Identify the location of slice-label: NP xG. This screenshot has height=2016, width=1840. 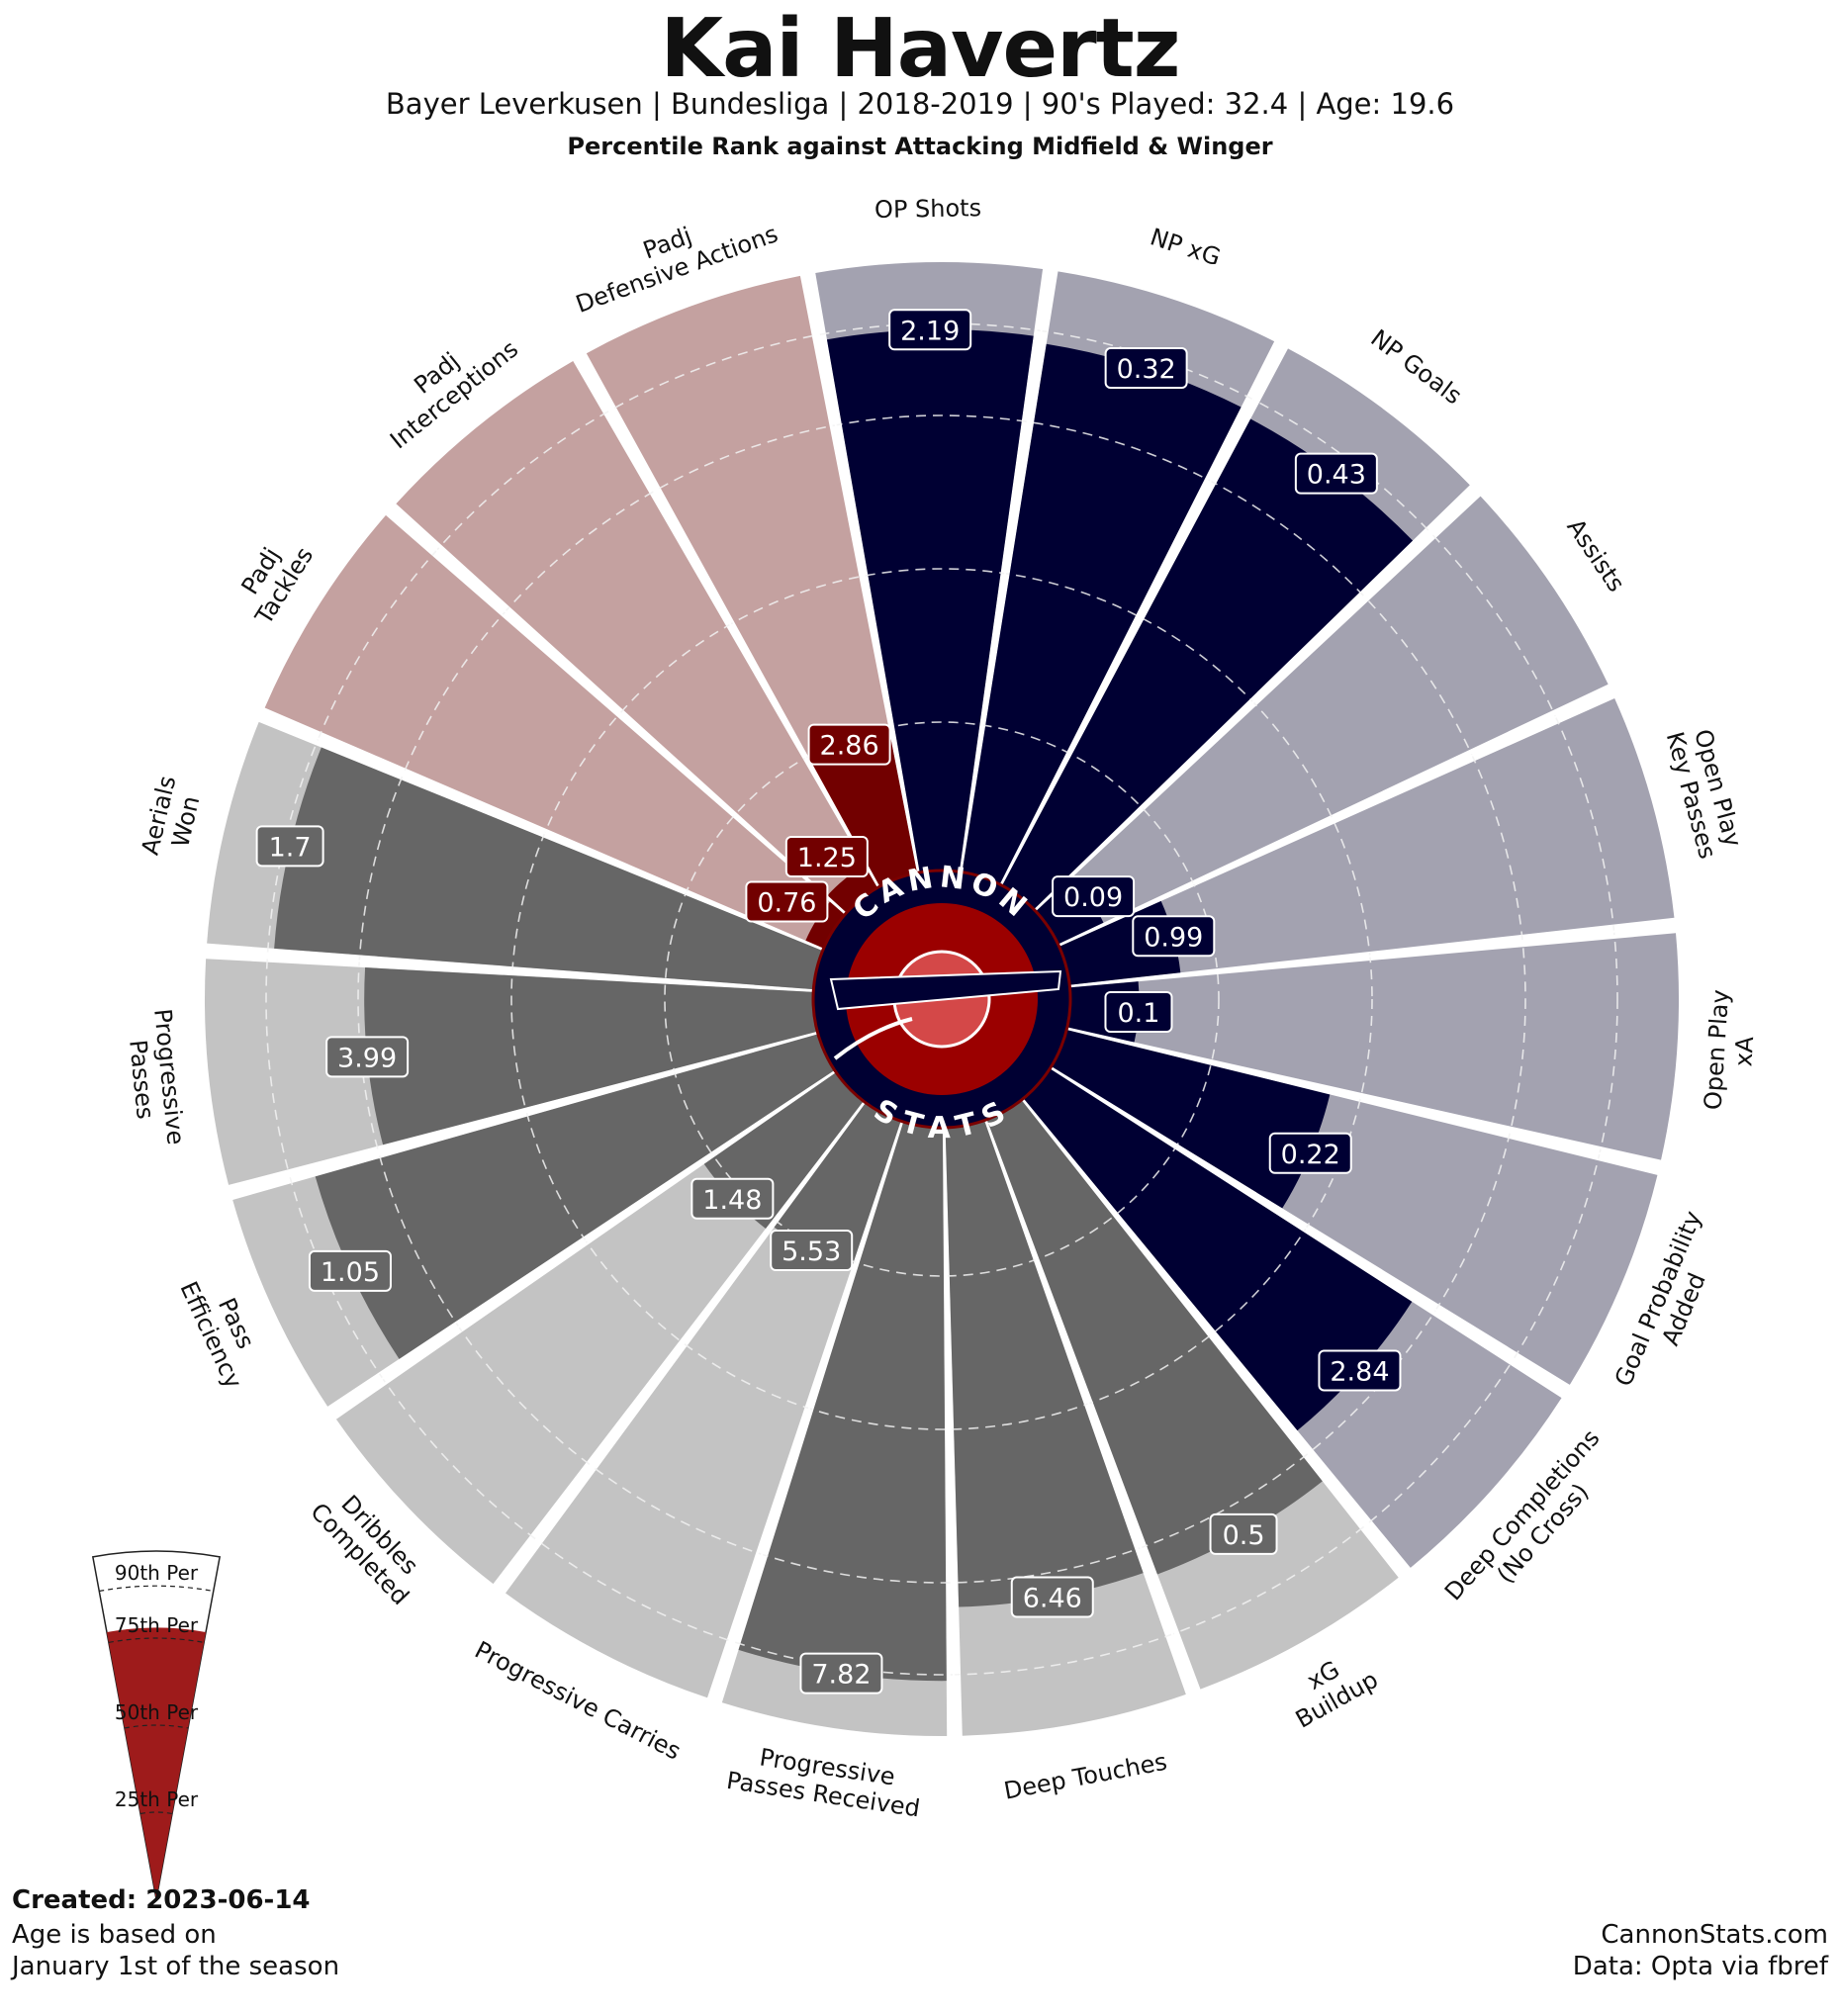
(1185, 247).